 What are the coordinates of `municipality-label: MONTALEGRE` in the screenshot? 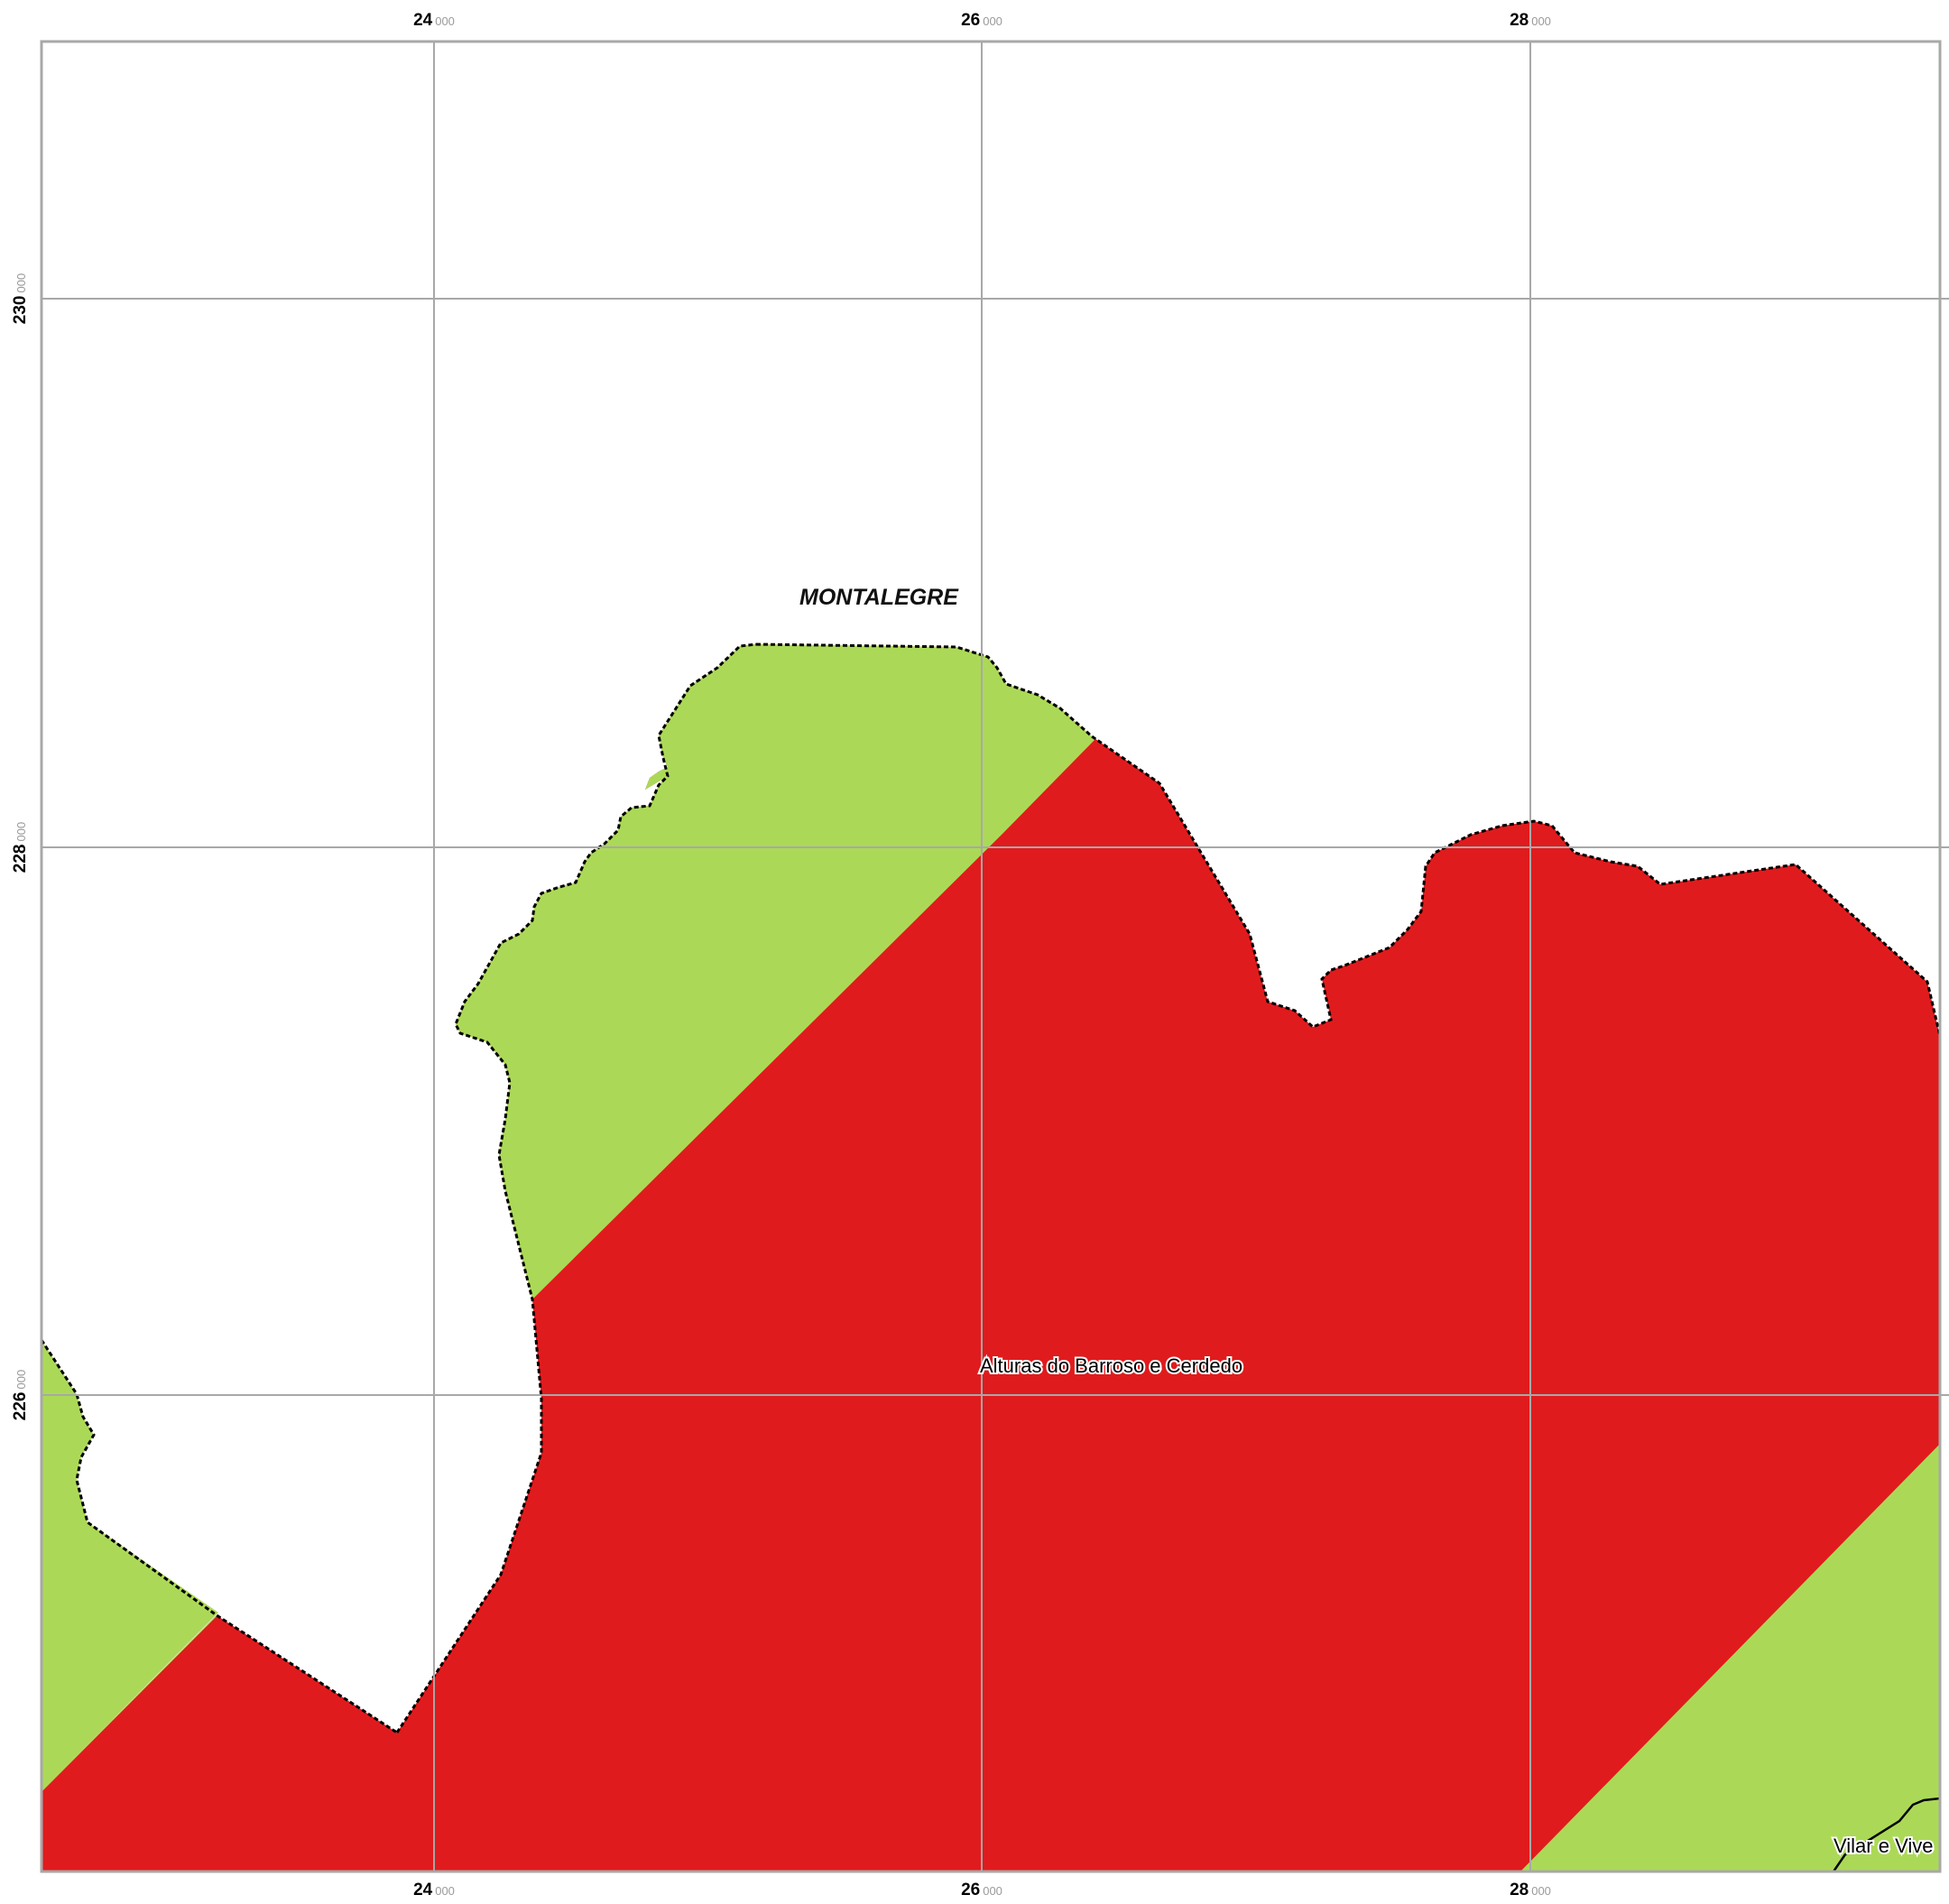 It's located at (879, 597).